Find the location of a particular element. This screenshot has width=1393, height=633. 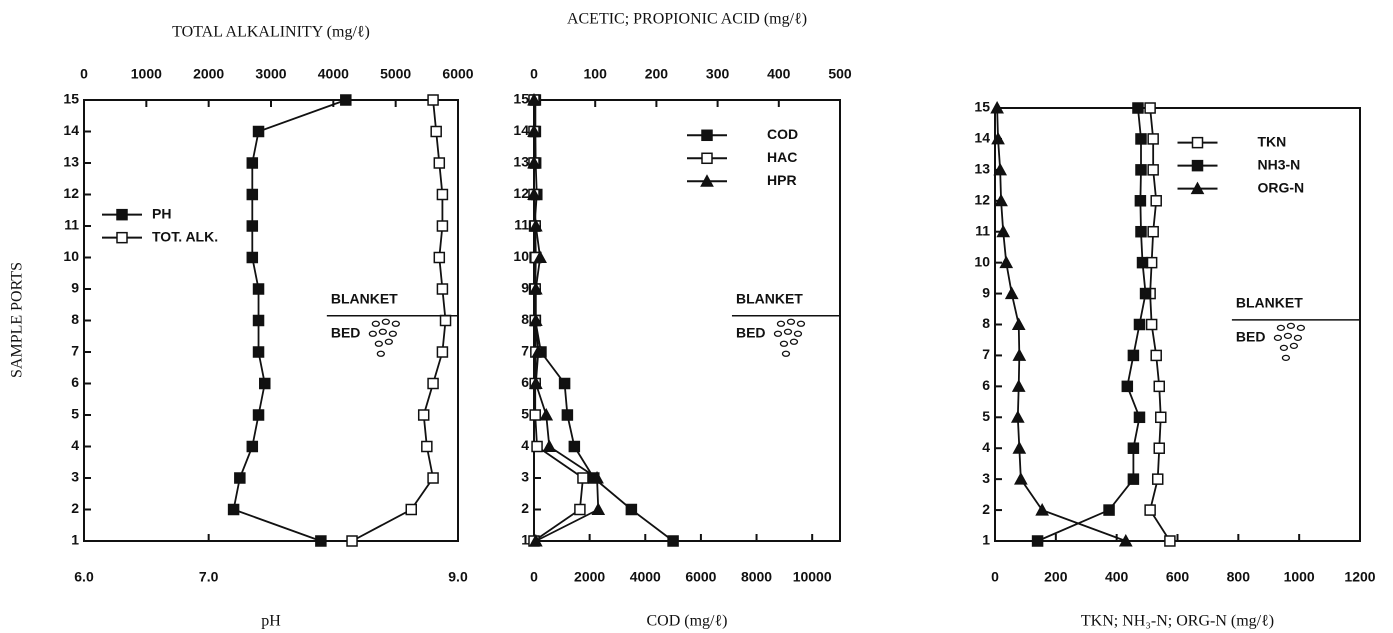

x-axis-title: TKN; NH₃-N; ORG-N (mg/ℓ) is located at coordinates (1177, 621).